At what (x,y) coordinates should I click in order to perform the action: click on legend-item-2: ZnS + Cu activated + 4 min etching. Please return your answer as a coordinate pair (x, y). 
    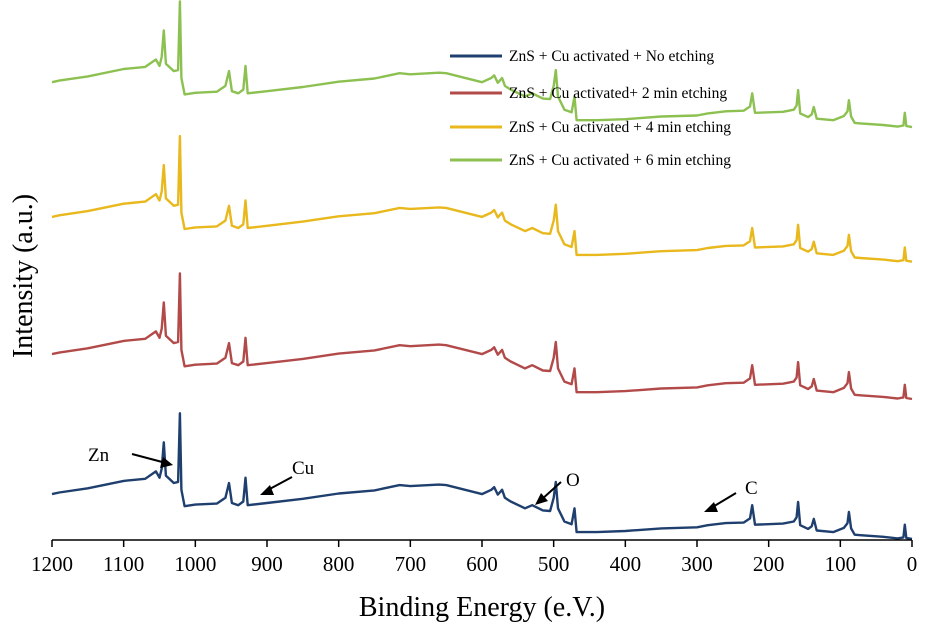
    Looking at the image, I should click on (590, 127).